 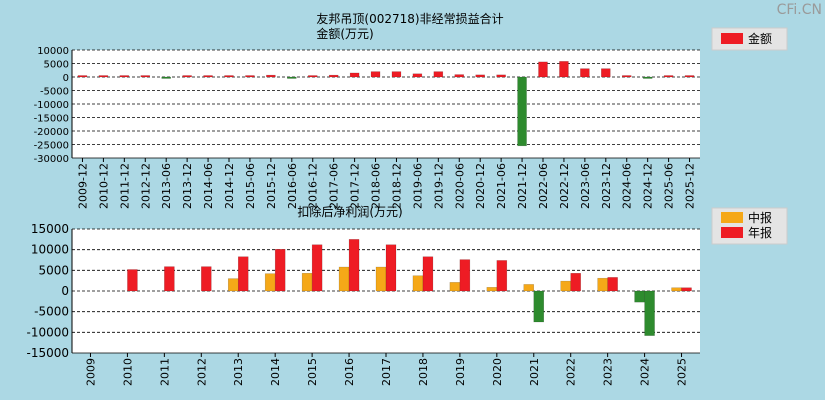 I want to click on x-tick-label: 2022-12, so click(x=564, y=186).